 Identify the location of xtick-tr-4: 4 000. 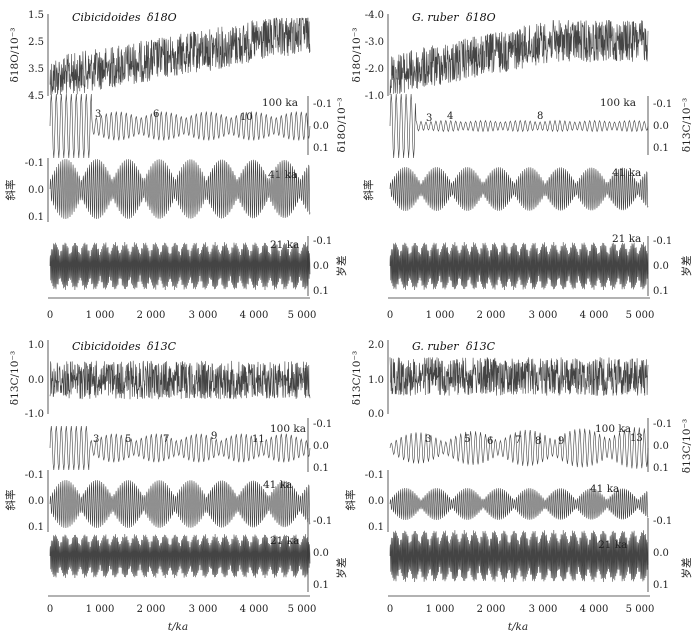
(594, 315).